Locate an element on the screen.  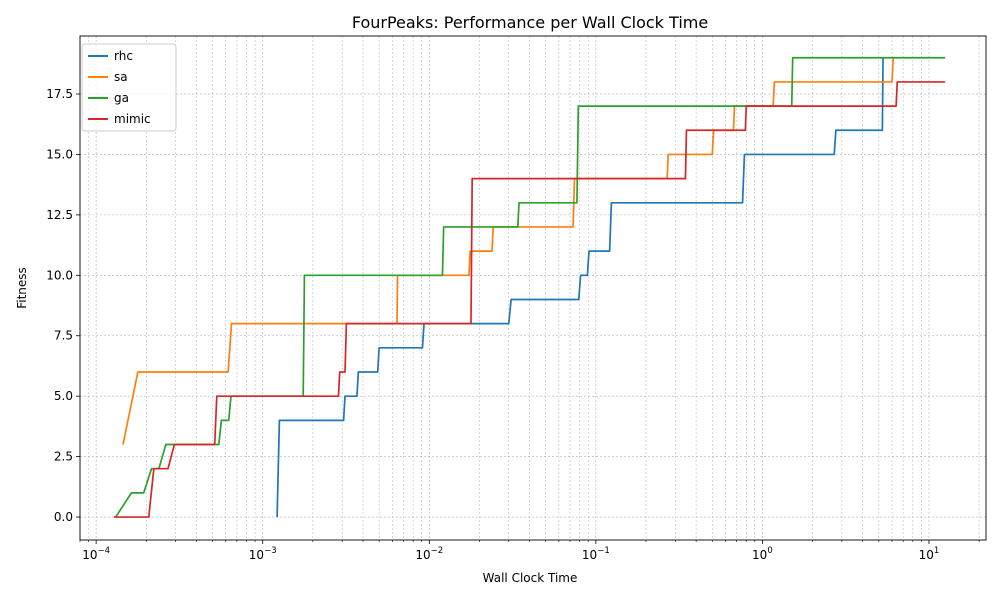
y-tick-label: 2.5 is located at coordinates (63, 457).